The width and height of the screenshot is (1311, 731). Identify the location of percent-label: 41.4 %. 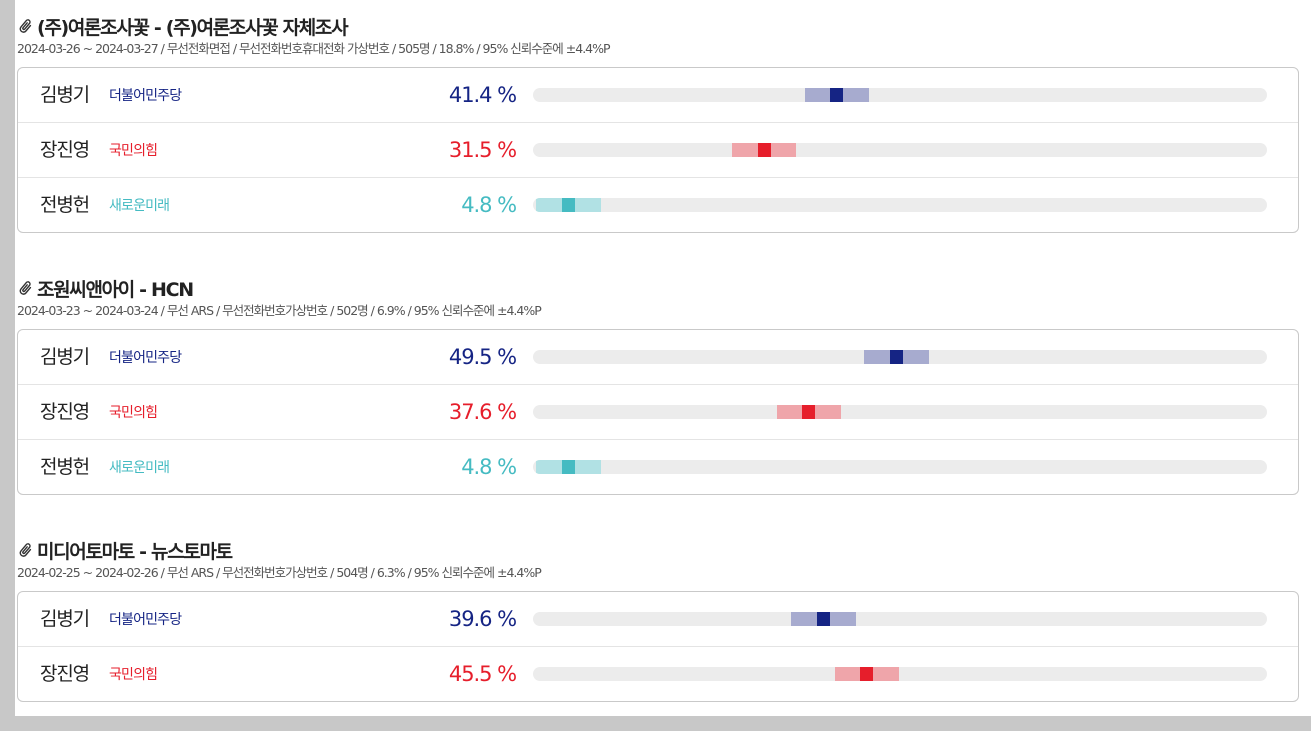
(482, 95).